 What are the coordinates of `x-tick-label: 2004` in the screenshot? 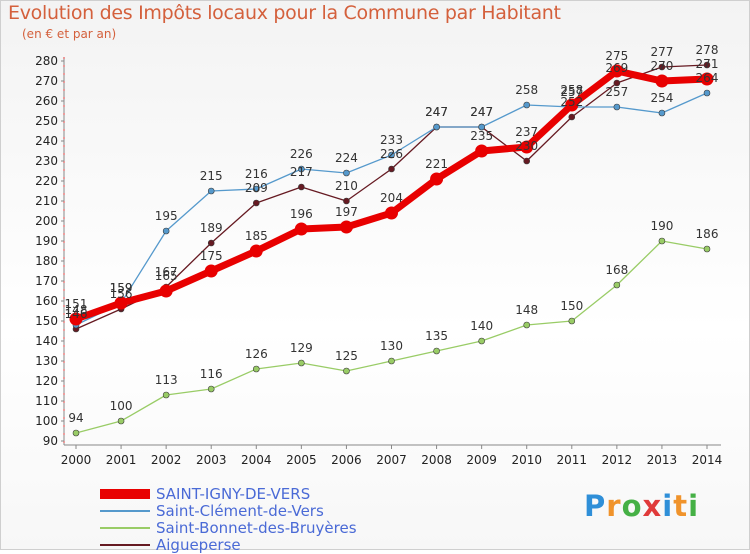 It's located at (256, 460).